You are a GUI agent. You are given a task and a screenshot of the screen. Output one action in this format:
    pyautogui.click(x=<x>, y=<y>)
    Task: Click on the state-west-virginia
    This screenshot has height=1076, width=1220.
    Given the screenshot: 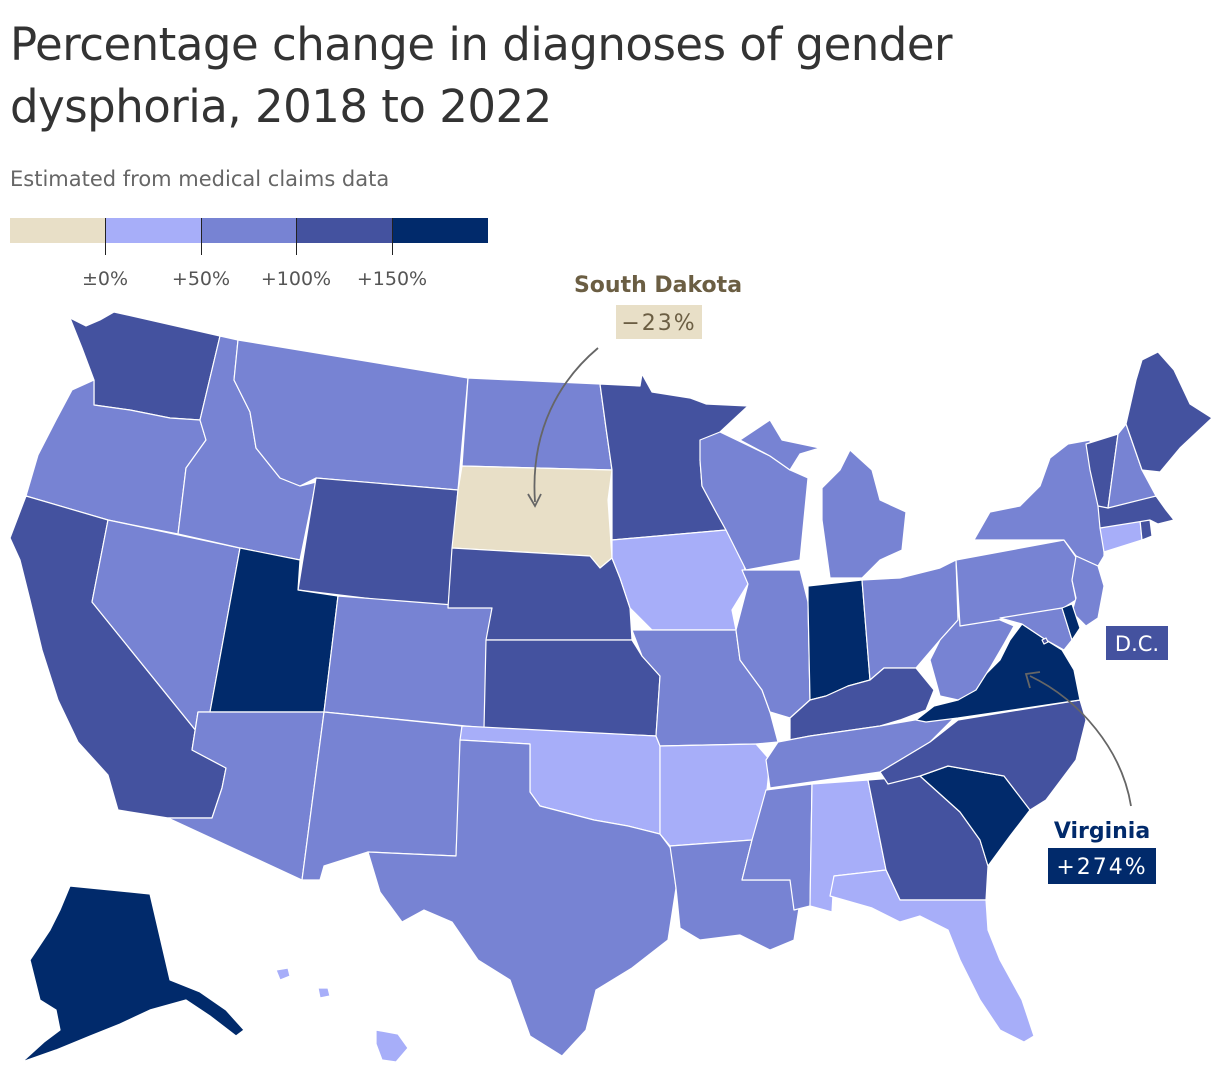 What is the action you would take?
    pyautogui.click(x=972, y=650)
    